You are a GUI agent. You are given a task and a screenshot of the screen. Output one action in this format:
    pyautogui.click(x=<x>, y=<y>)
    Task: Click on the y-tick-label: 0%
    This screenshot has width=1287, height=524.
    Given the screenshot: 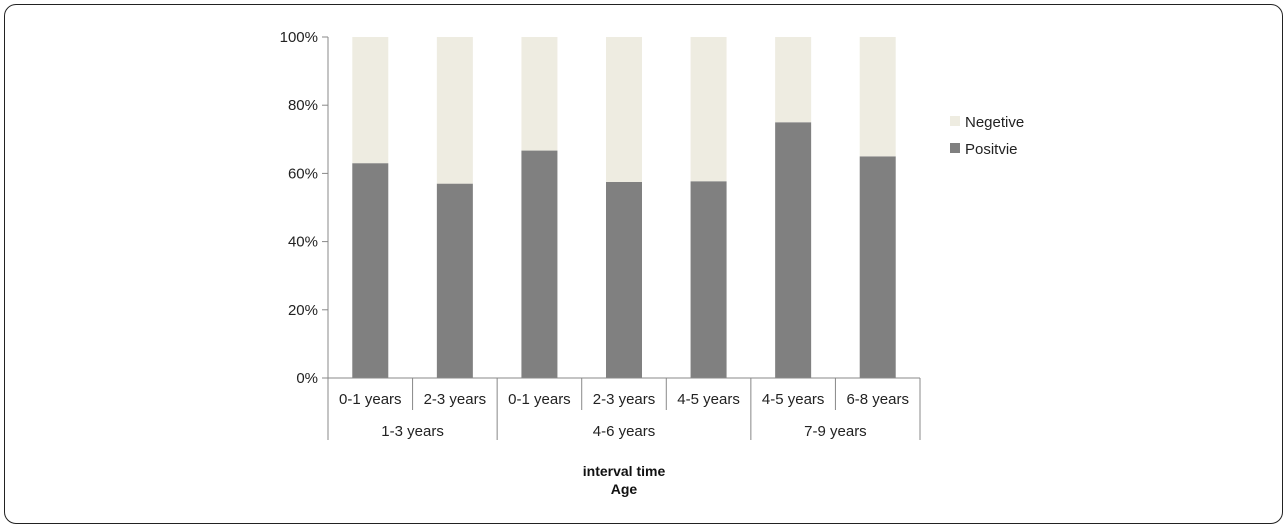 What is the action you would take?
    pyautogui.click(x=307, y=378)
    